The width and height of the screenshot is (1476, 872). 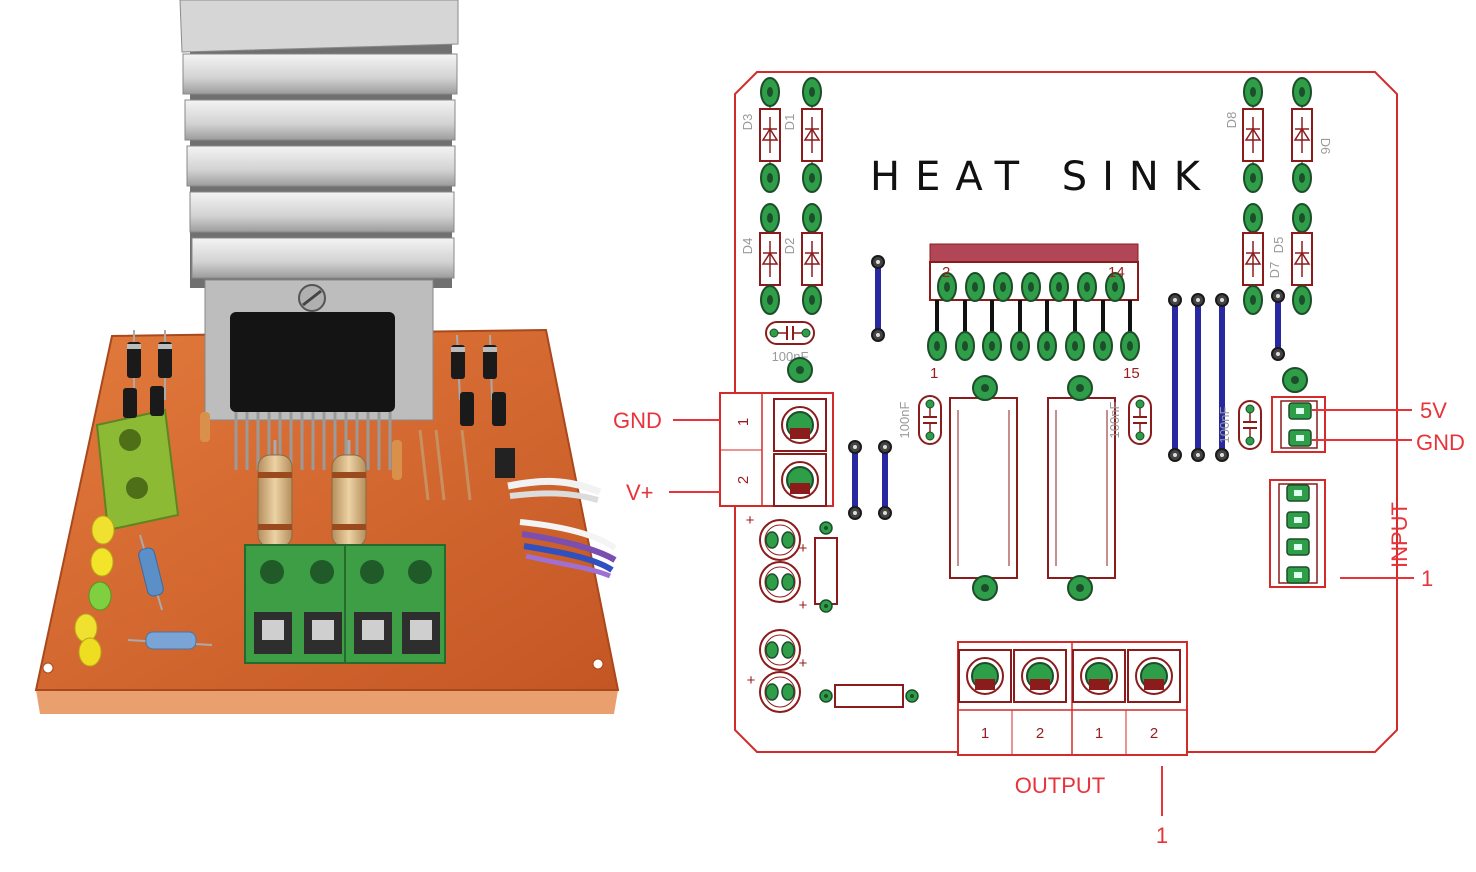 I want to click on motor-driver-ic, so click(x=312, y=391).